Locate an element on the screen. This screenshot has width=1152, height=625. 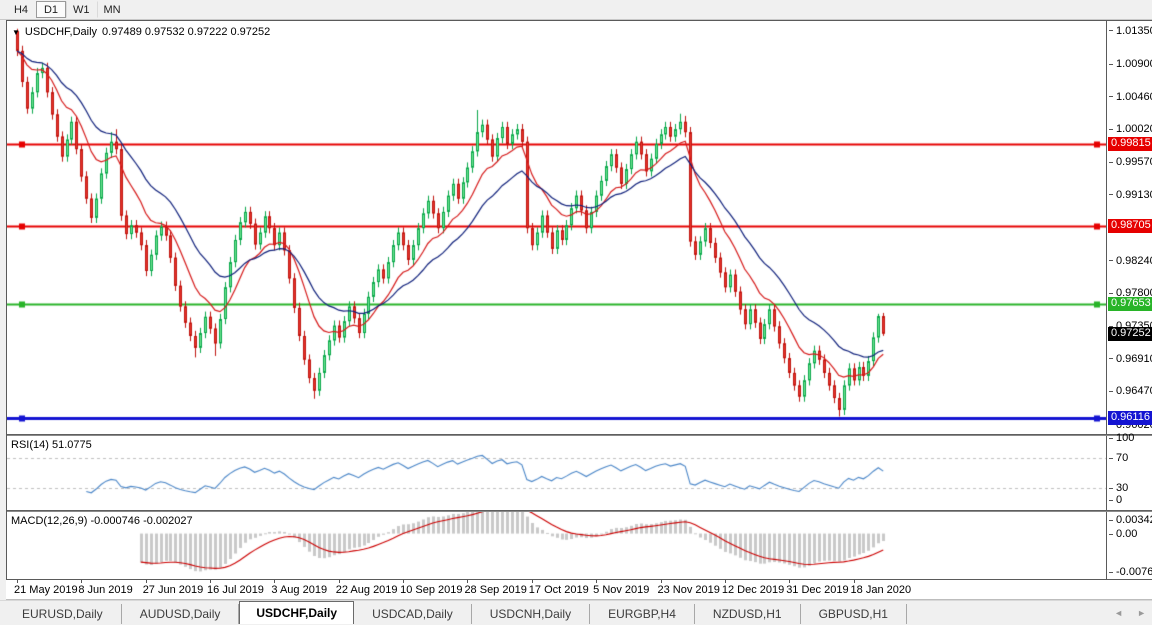
rsi-tick-label: 30 is located at coordinates (1118, 488).